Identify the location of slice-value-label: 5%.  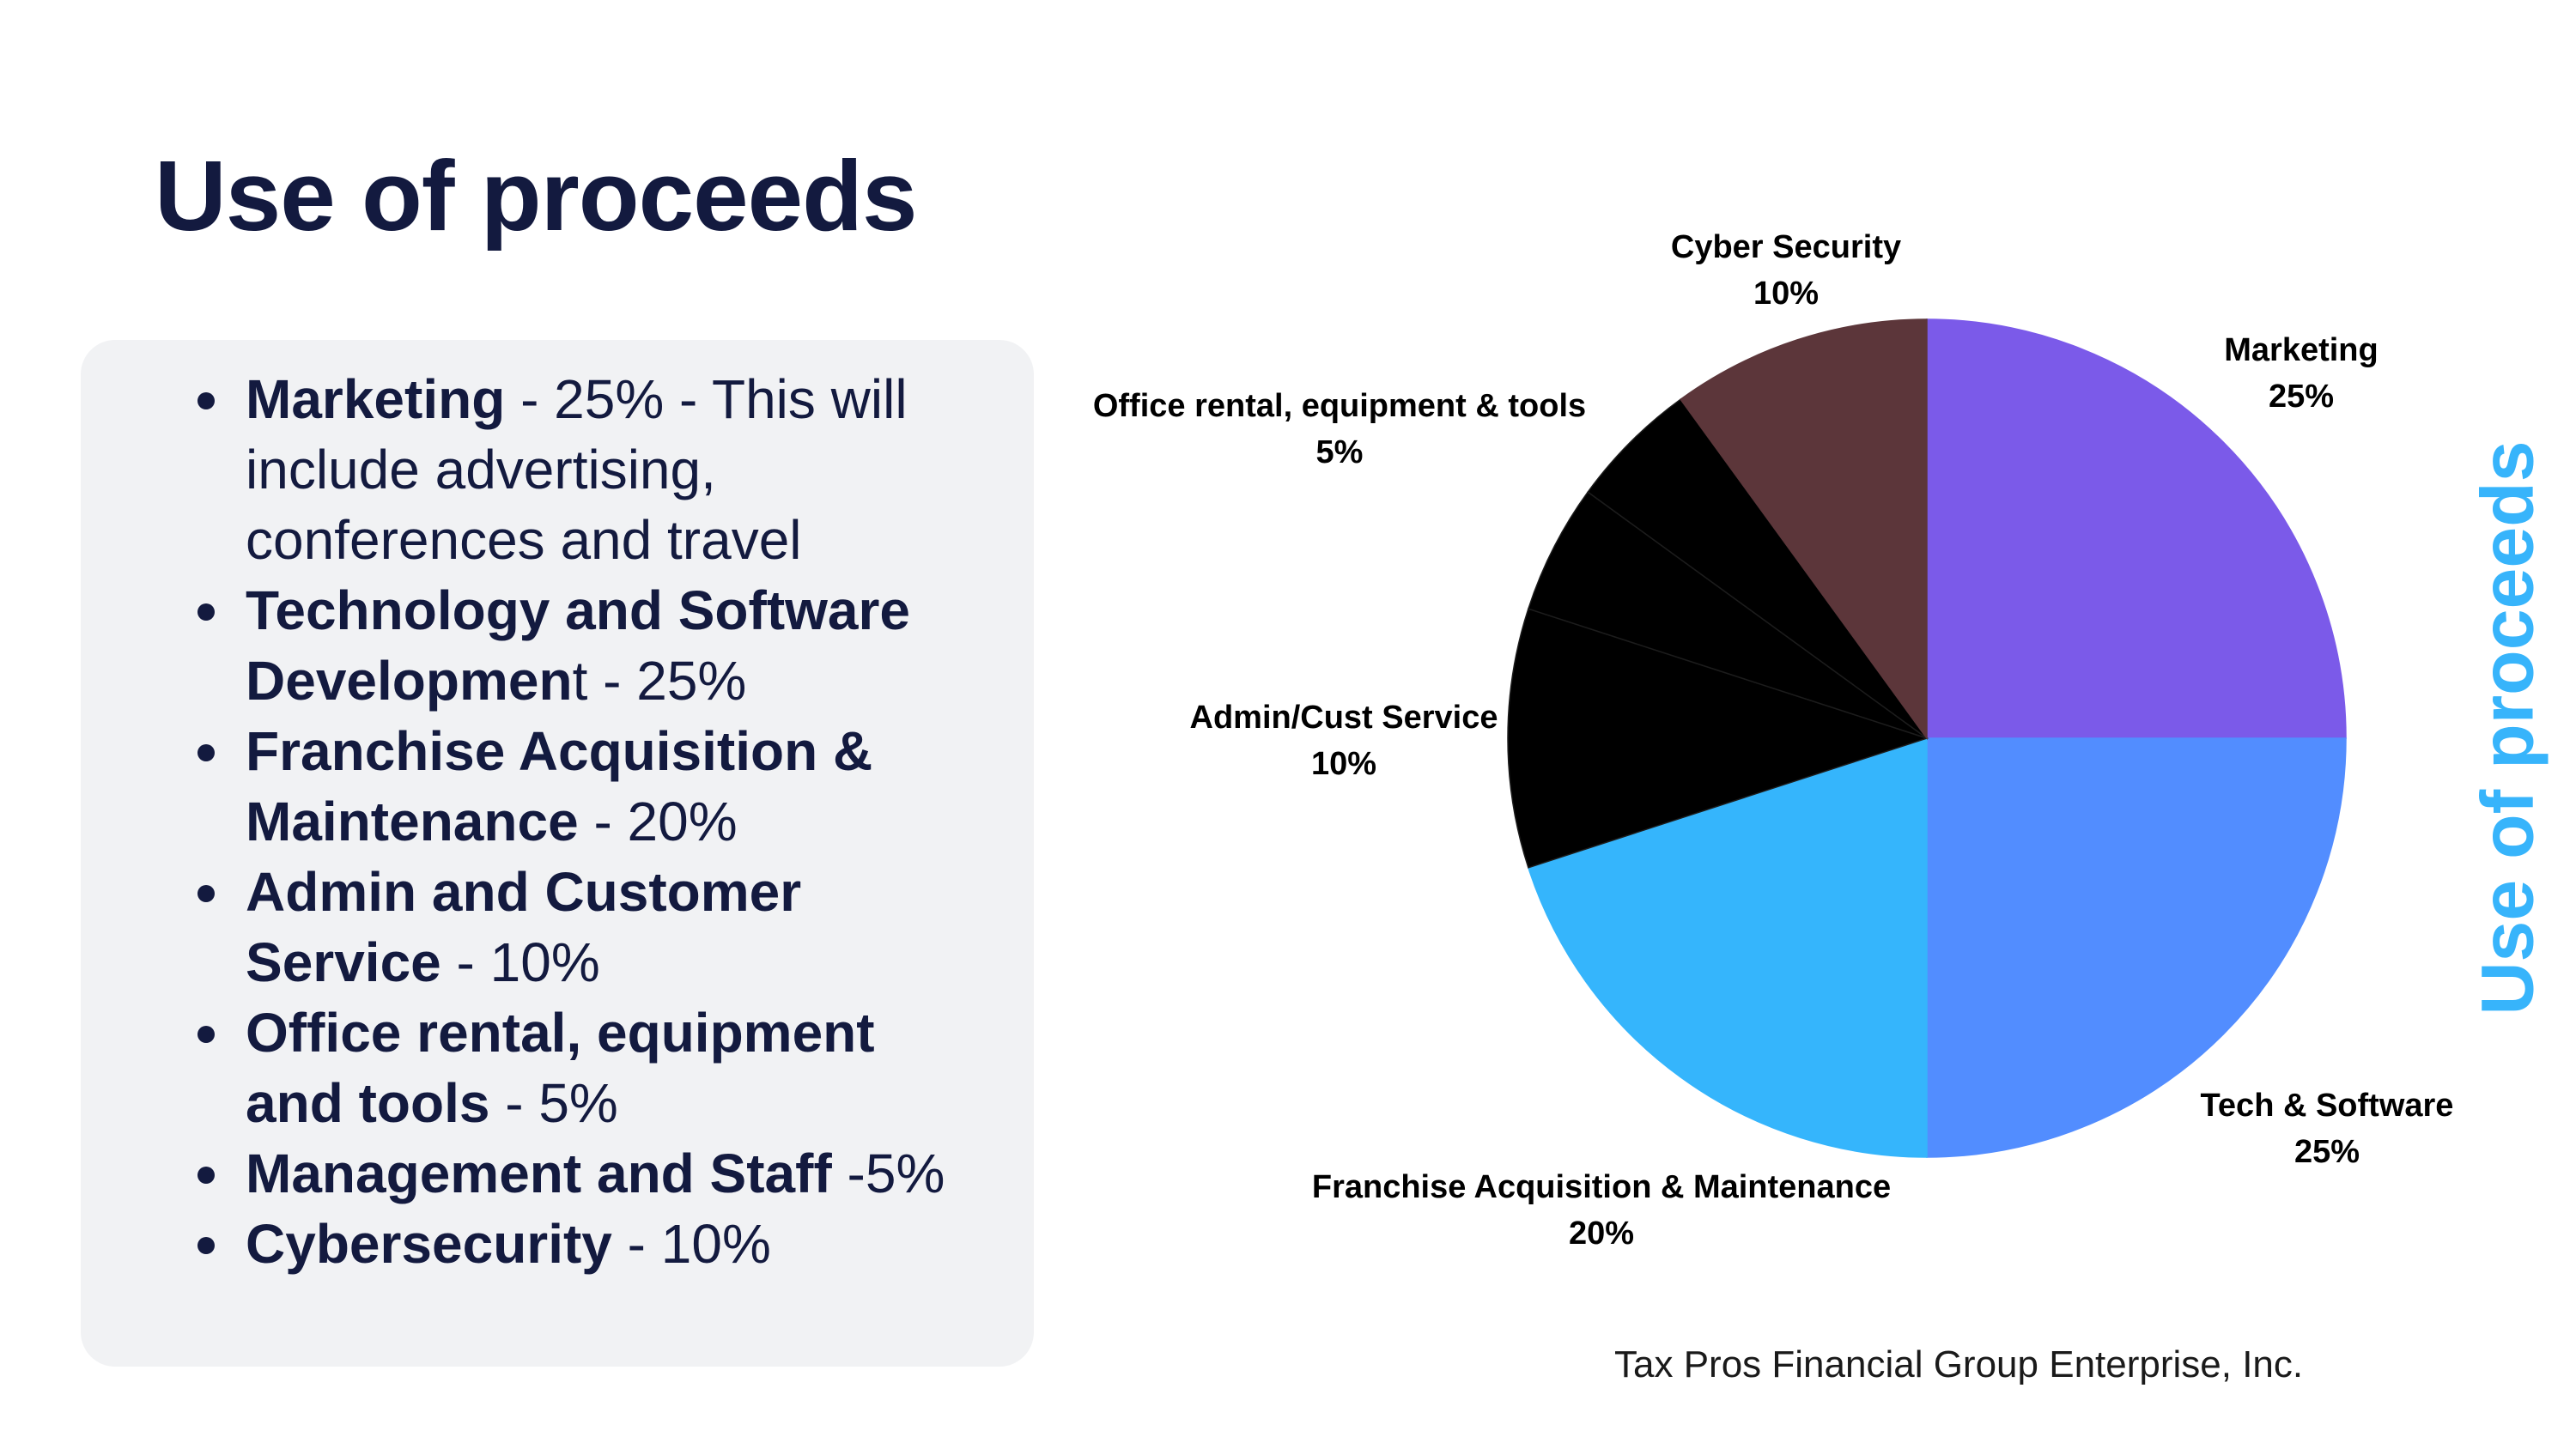
(1340, 452).